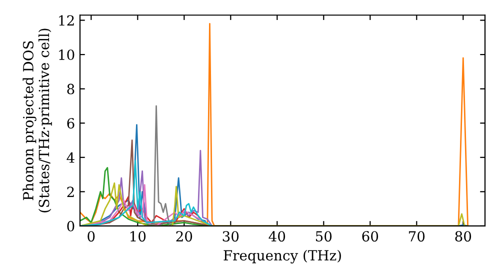  I want to click on x-tick-label: 70, so click(416, 236).